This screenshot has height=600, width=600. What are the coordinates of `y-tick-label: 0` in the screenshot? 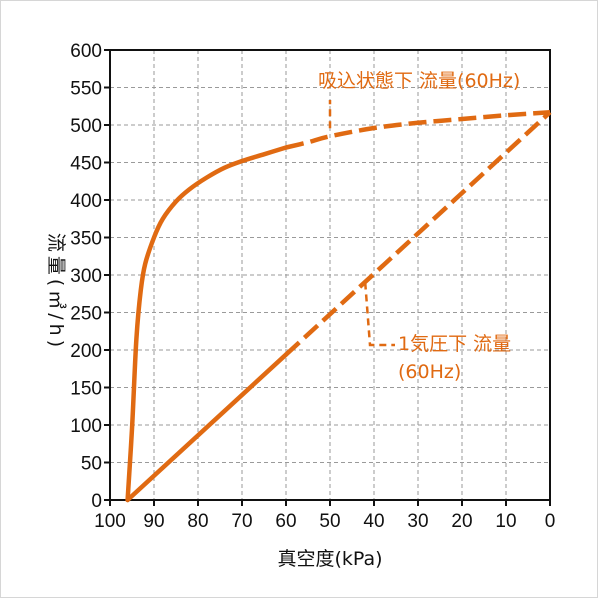 It's located at (96, 501).